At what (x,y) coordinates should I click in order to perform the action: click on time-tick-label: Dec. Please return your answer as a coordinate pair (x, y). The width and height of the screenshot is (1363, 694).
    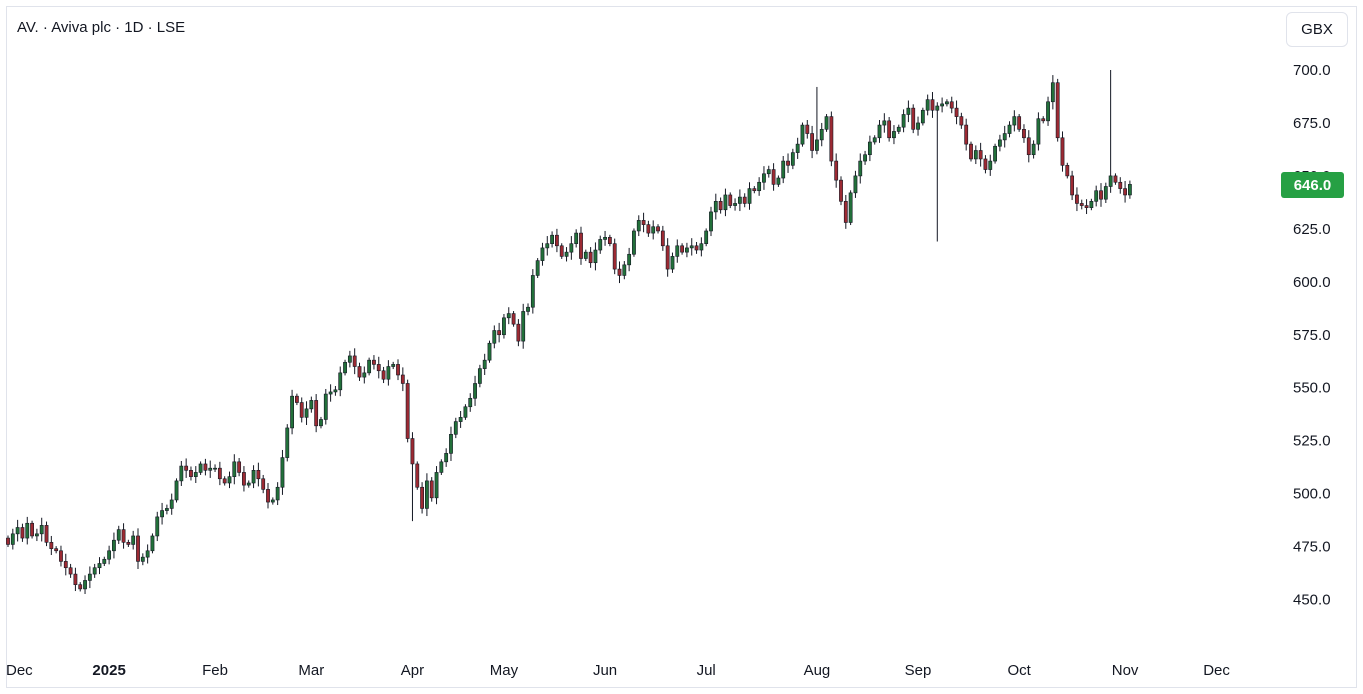
    Looking at the image, I should click on (19, 670).